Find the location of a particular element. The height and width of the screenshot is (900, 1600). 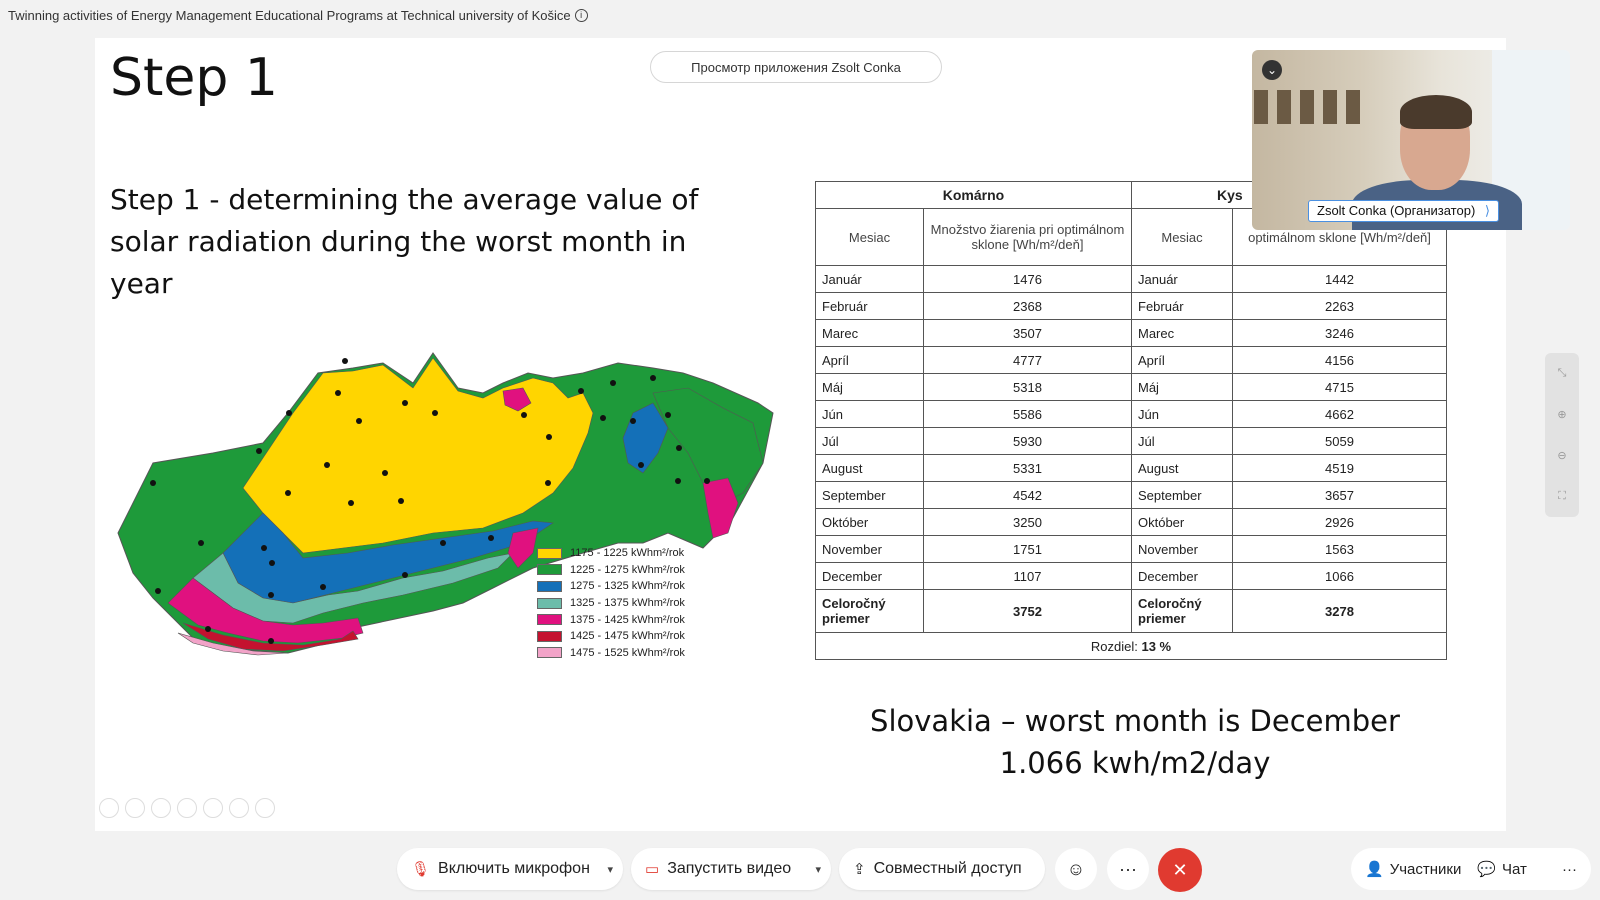

value-cell: 3246 is located at coordinates (1339, 333).